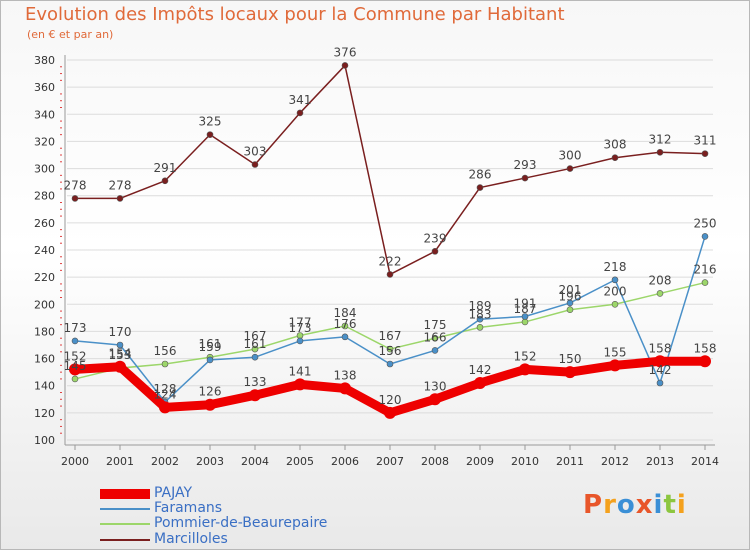 The height and width of the screenshot is (550, 750). Describe the element at coordinates (390, 400) in the screenshot. I see `data-label: 120` at that location.